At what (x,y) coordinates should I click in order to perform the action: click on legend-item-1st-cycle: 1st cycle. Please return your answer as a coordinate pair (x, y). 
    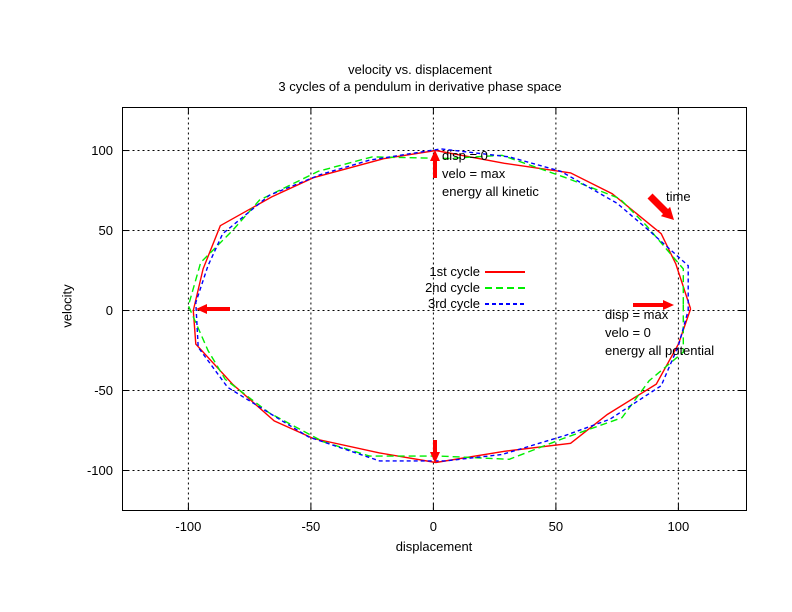
    Looking at the image, I should click on (466, 271).